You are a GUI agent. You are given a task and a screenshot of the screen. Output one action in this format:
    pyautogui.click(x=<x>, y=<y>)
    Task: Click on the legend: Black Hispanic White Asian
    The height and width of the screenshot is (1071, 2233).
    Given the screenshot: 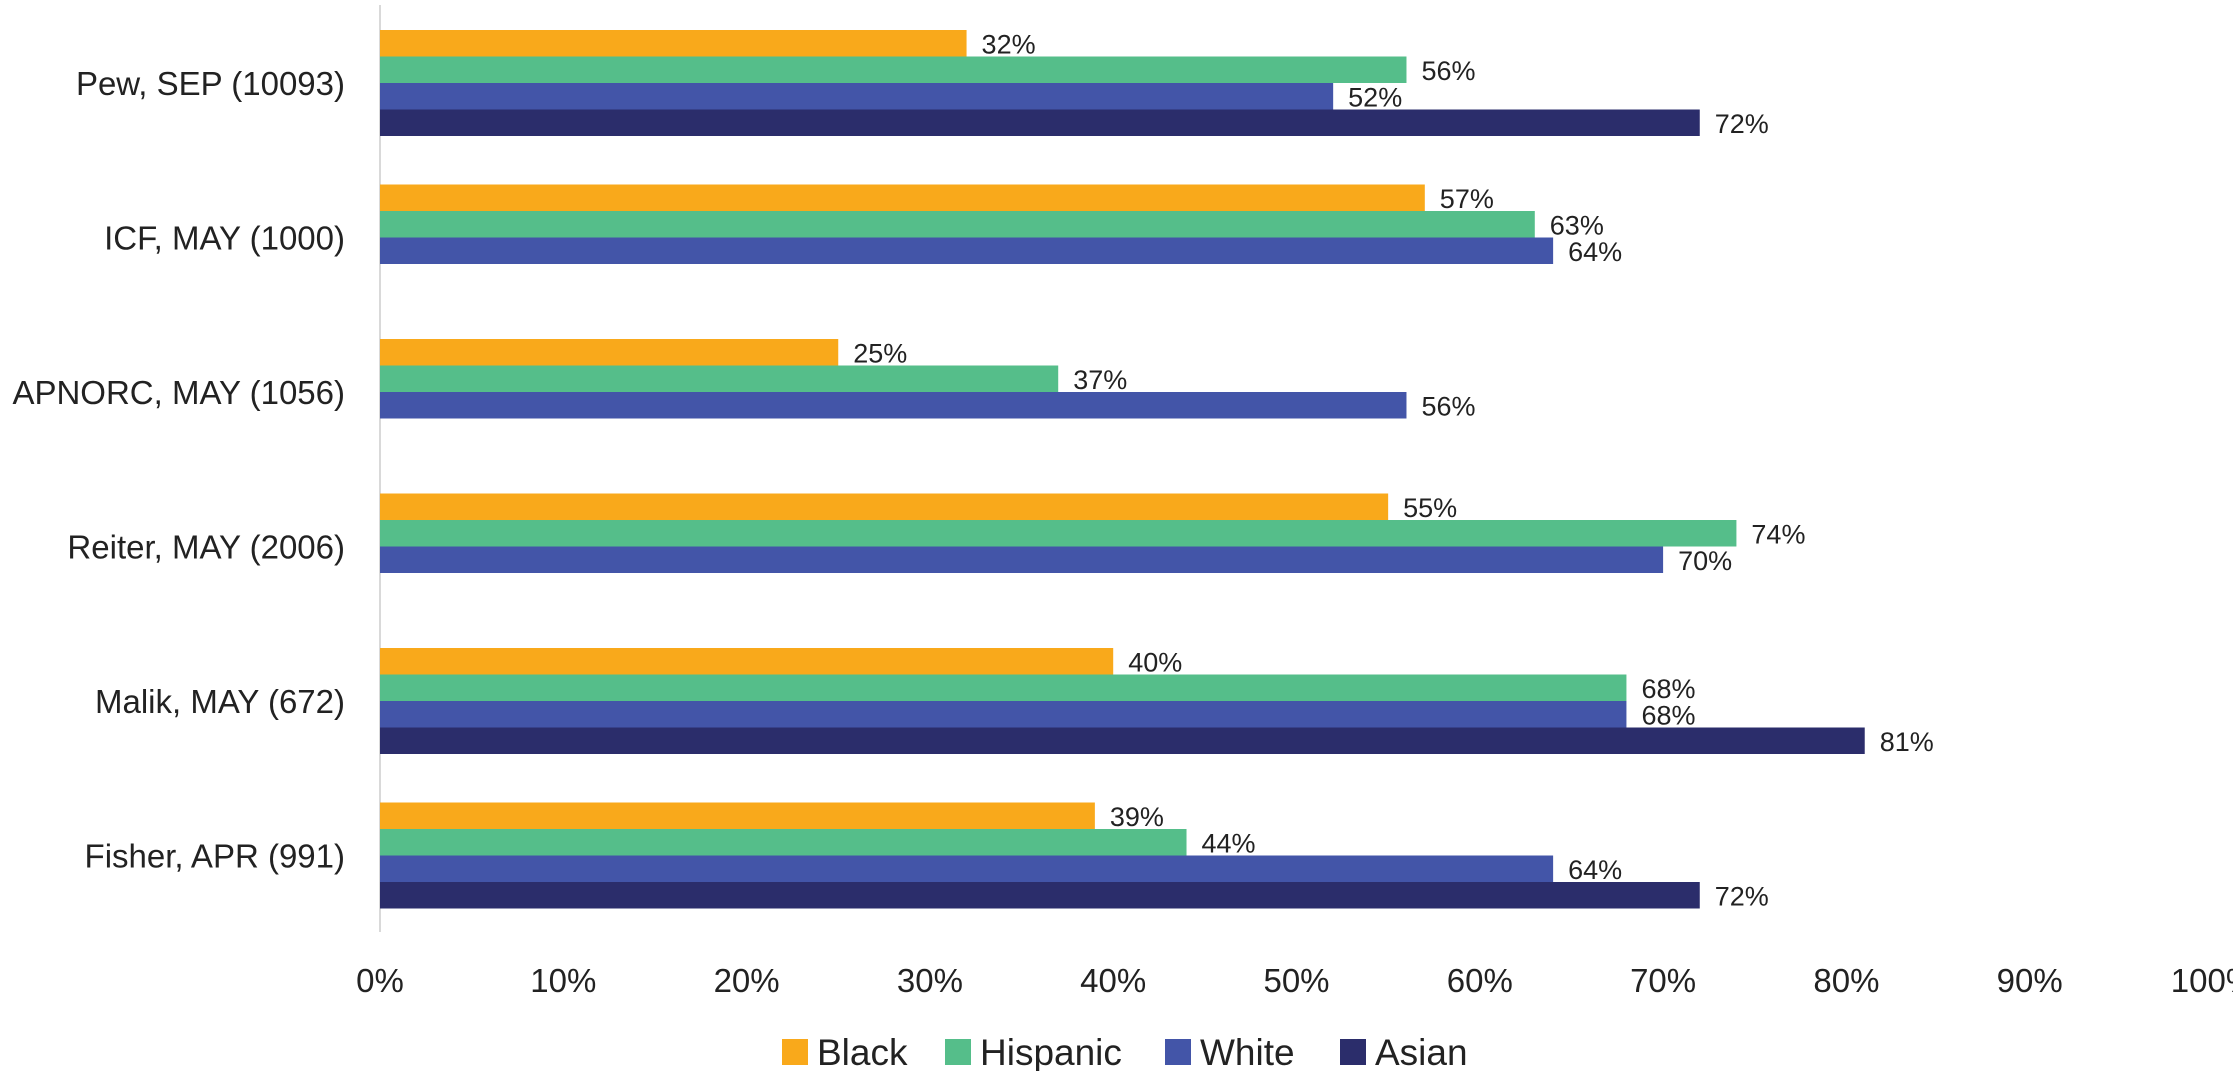 What is the action you would take?
    pyautogui.click(x=1125, y=1051)
    